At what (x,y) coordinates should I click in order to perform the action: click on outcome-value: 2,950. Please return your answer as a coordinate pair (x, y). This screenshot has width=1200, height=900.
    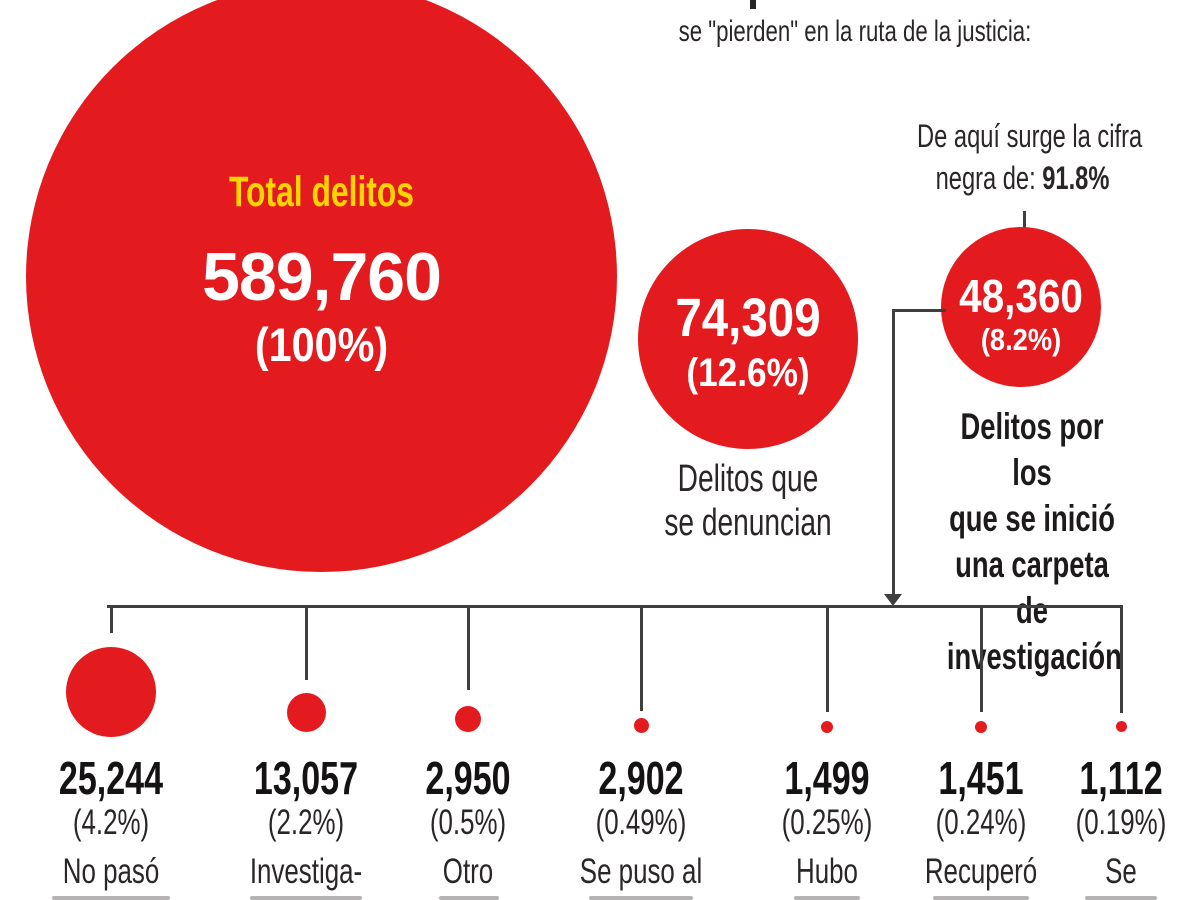
    Looking at the image, I should click on (468, 778).